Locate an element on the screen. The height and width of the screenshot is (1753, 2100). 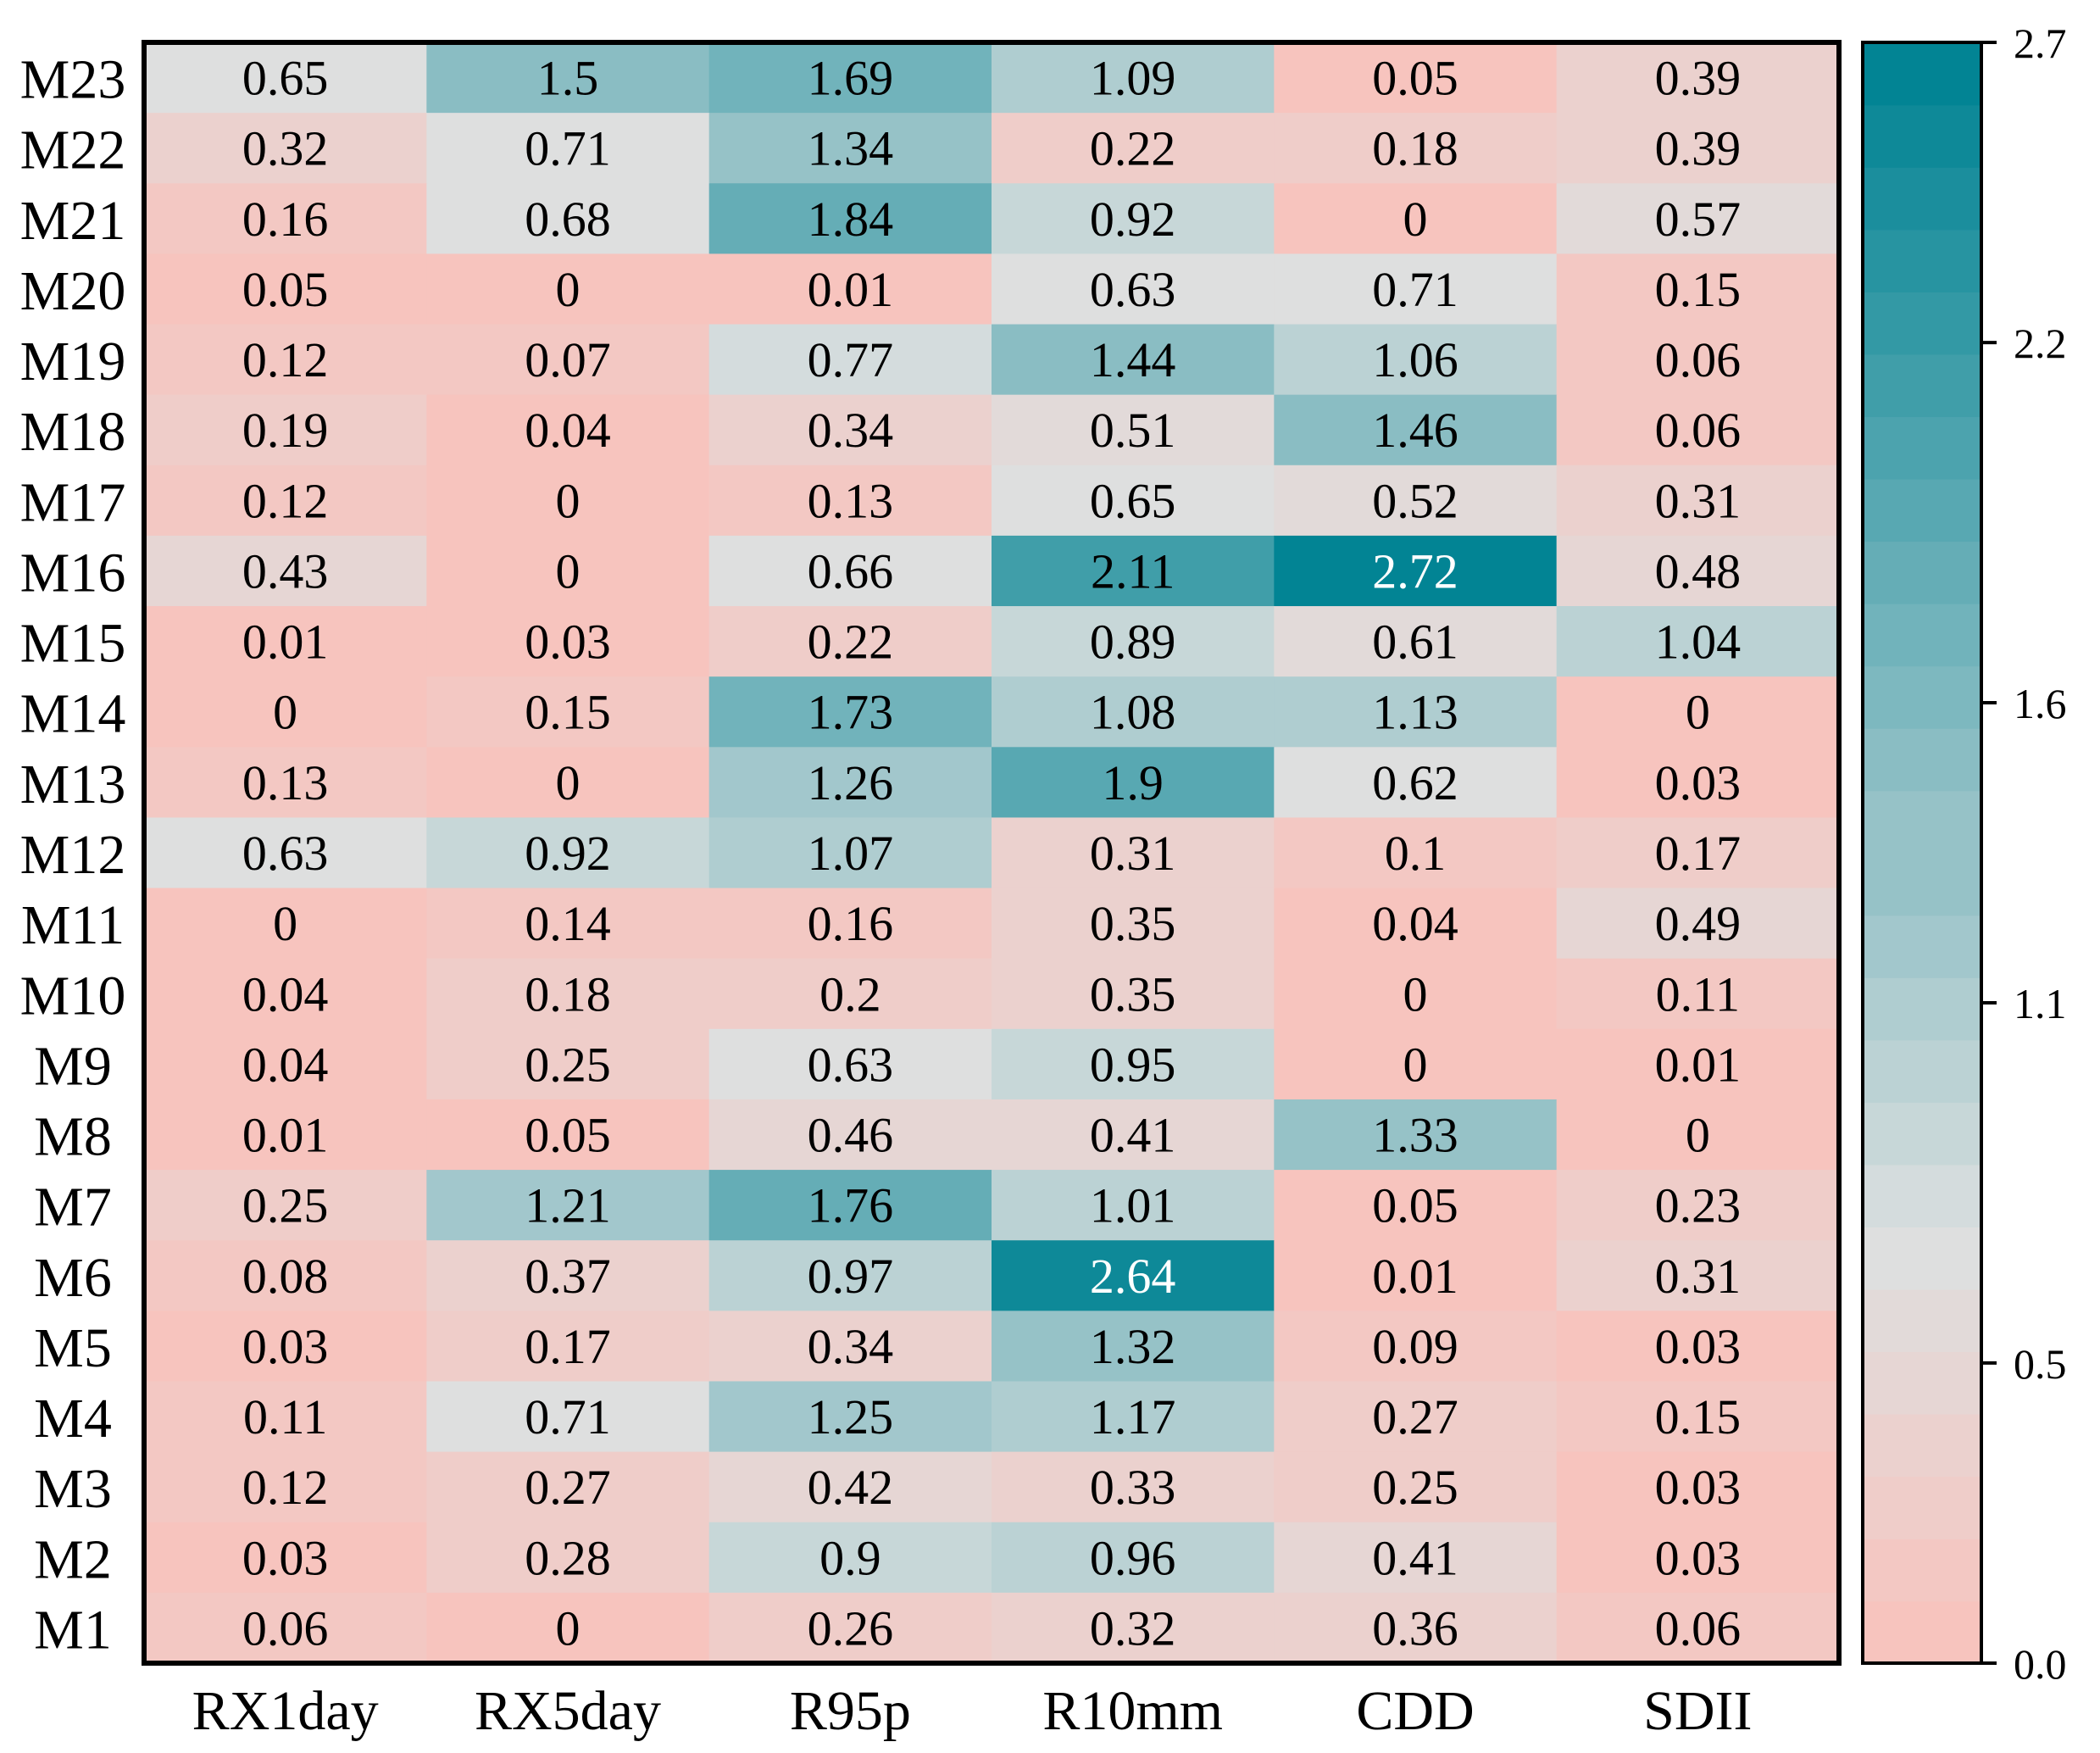
row-label: M14 is located at coordinates (73, 714).